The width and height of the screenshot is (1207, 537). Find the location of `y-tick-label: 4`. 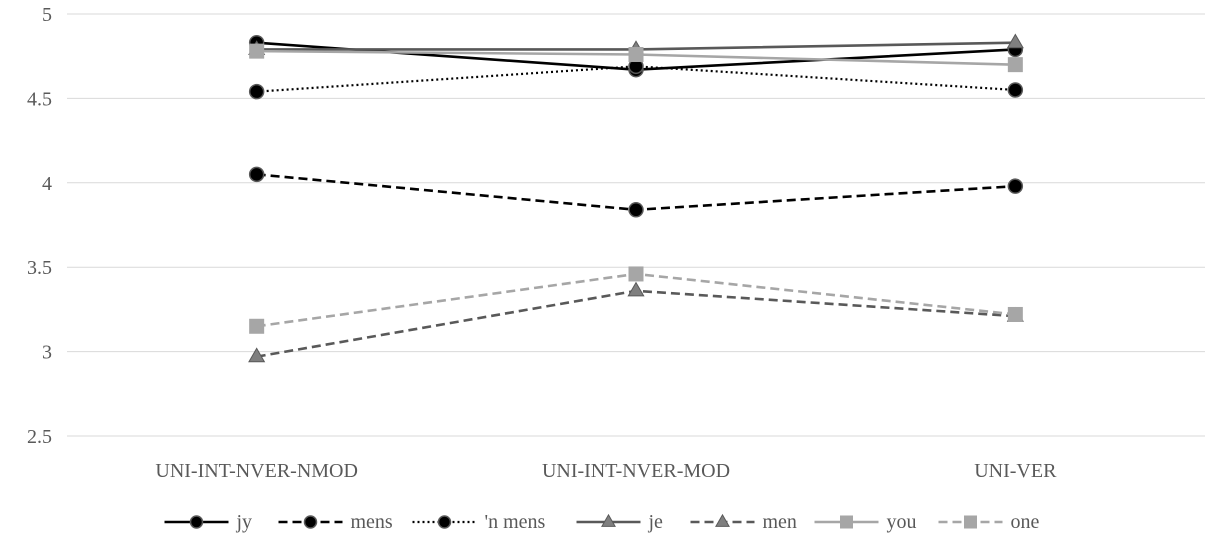

y-tick-label: 4 is located at coordinates (47, 184).